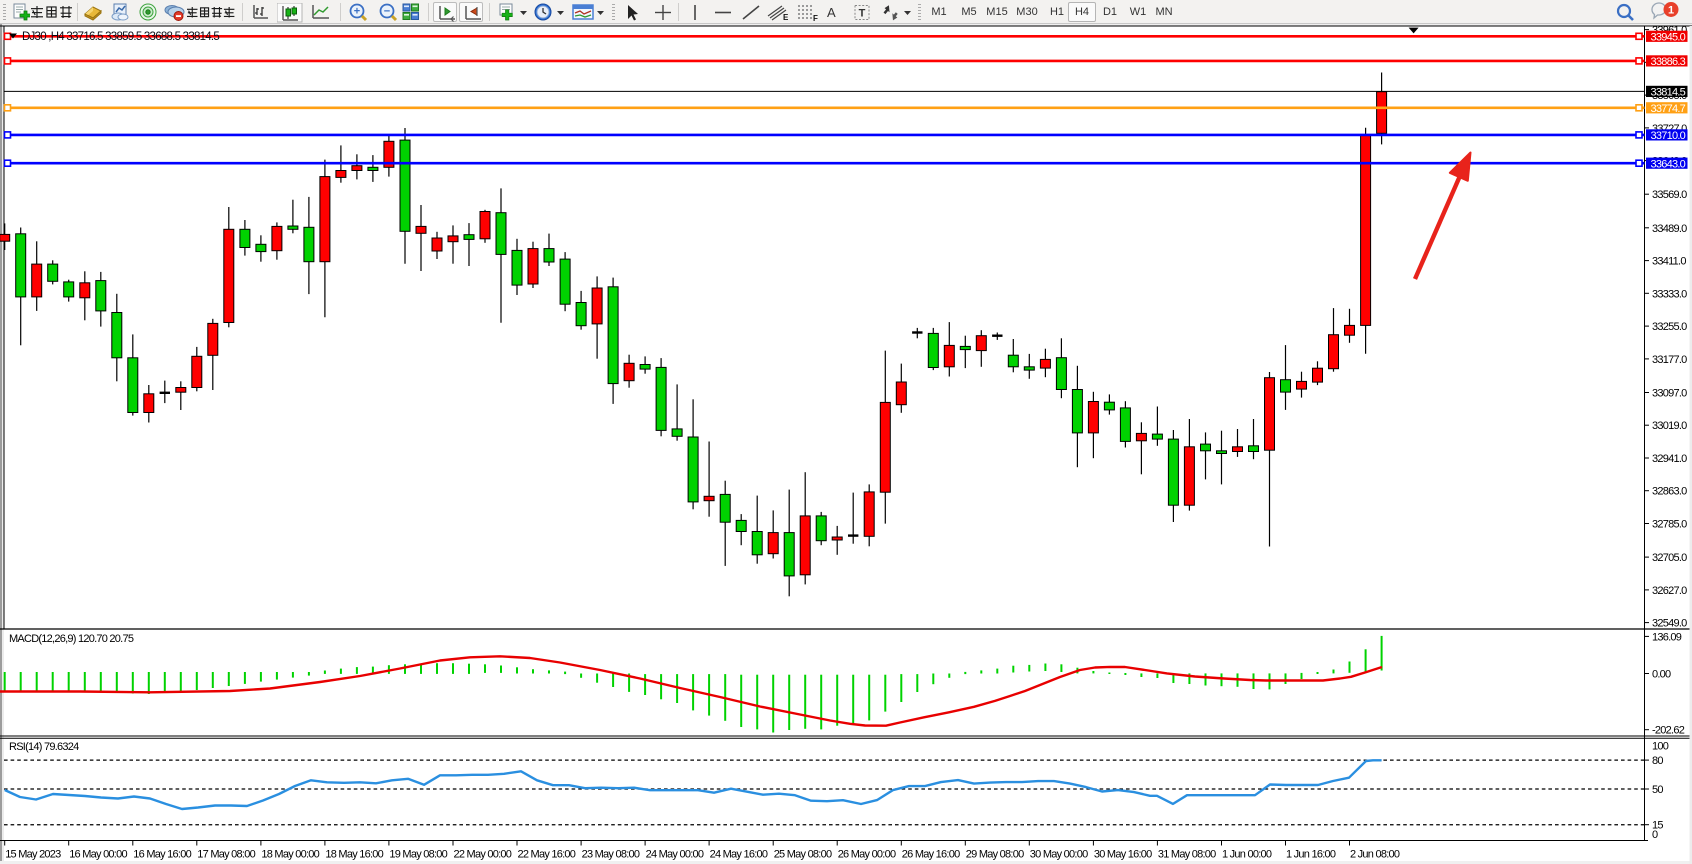 This screenshot has height=864, width=1692. I want to click on svg-text: 33643.0, so click(1668, 164).